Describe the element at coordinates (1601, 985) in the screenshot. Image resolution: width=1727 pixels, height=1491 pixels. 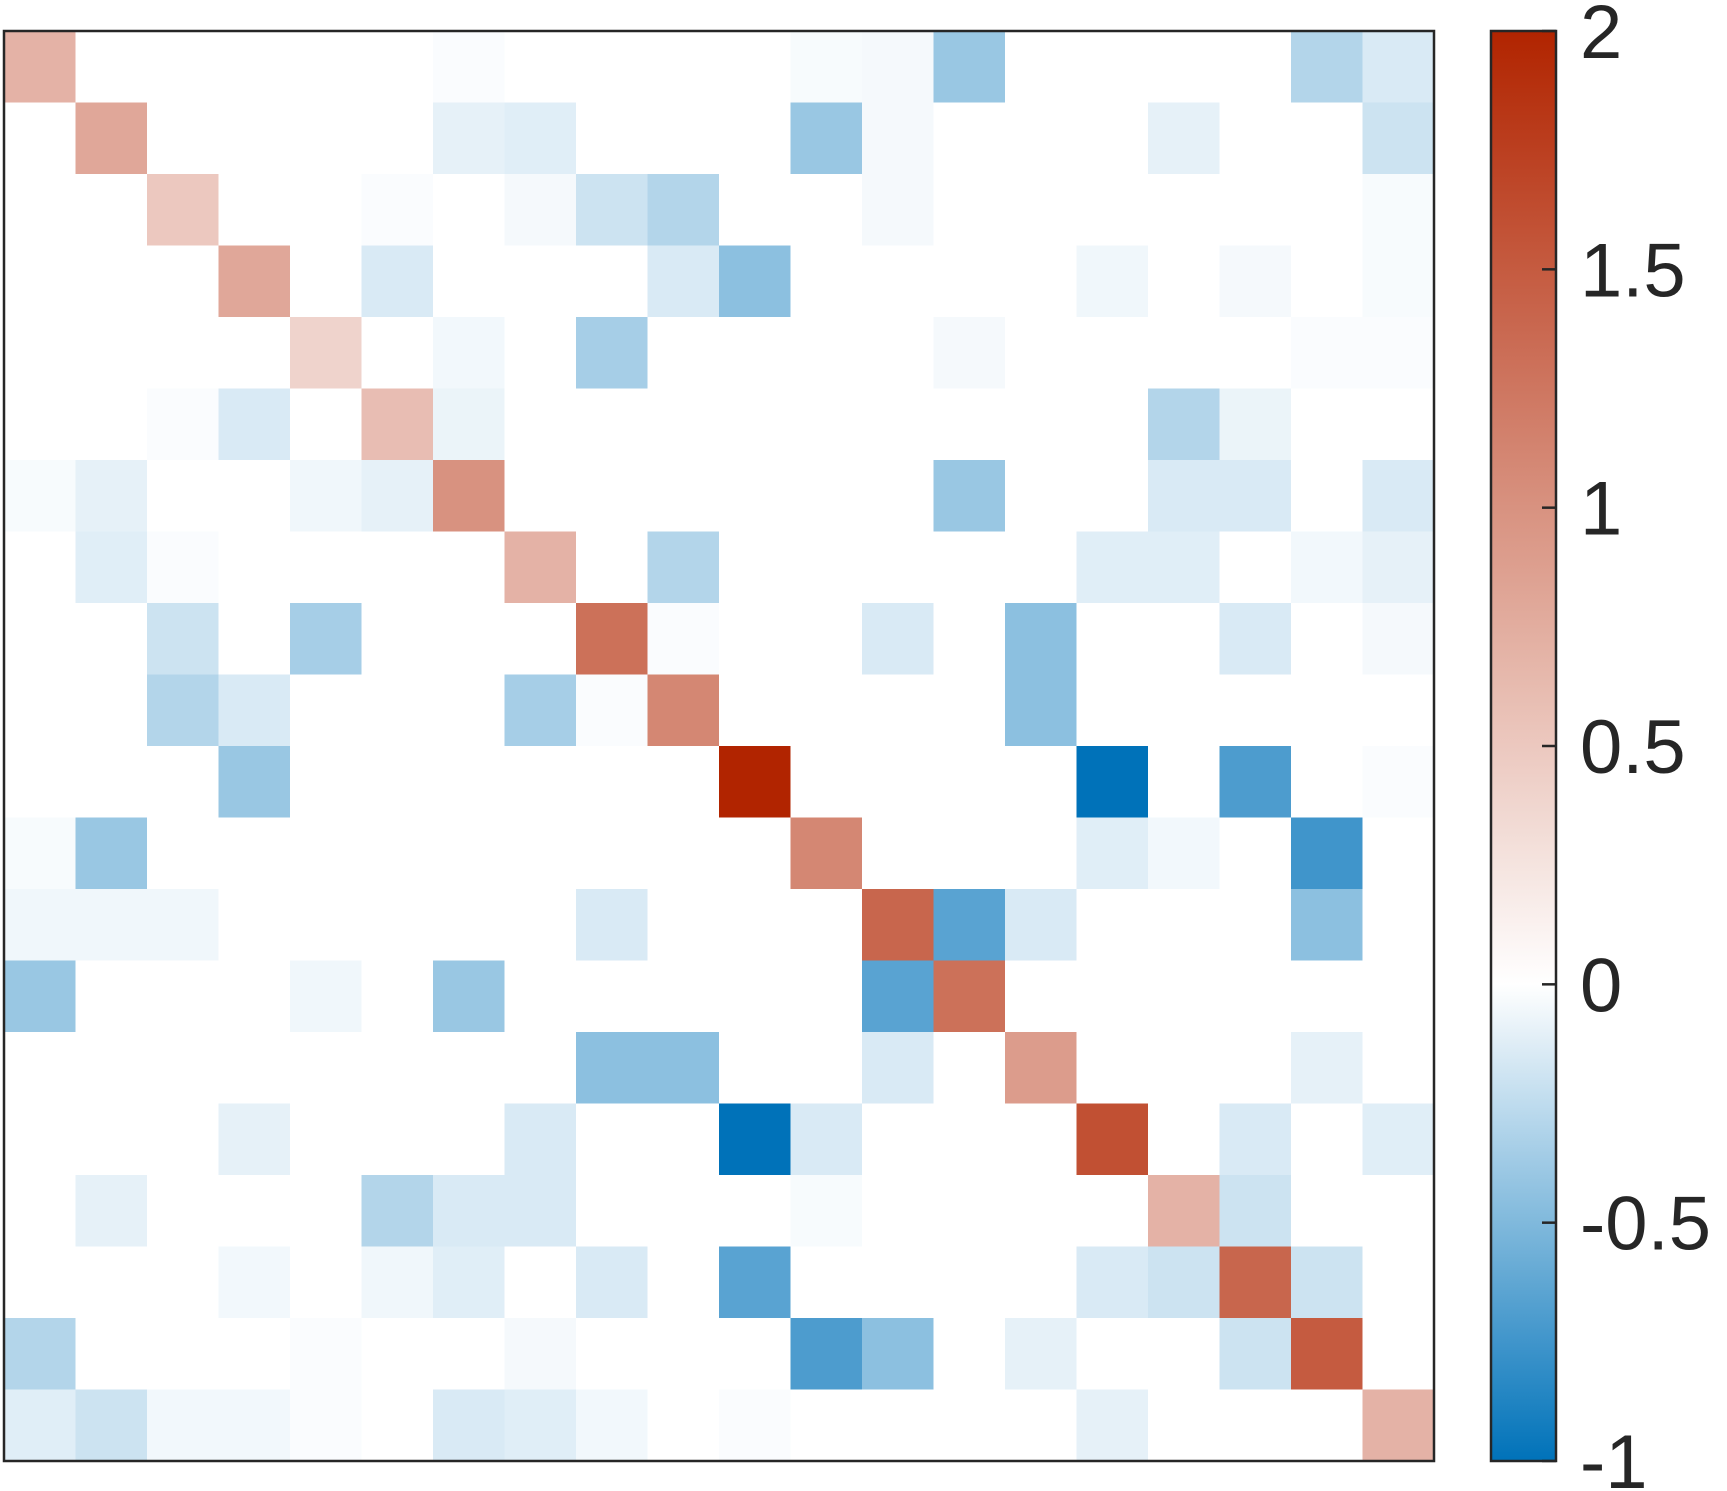
I see `colorbar-tick-label: 0` at that location.